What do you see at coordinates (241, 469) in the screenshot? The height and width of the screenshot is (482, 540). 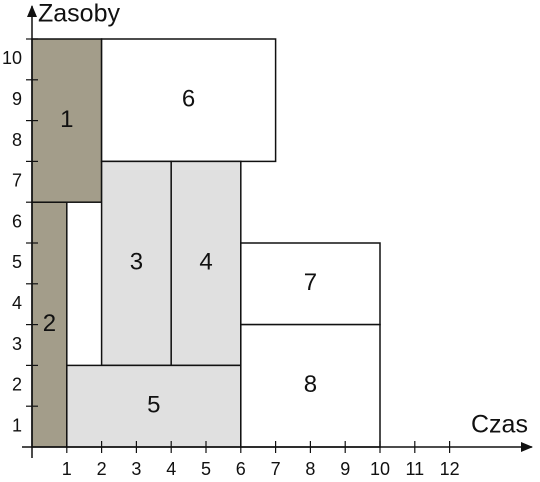 I see `x-tick-label: 6` at bounding box center [241, 469].